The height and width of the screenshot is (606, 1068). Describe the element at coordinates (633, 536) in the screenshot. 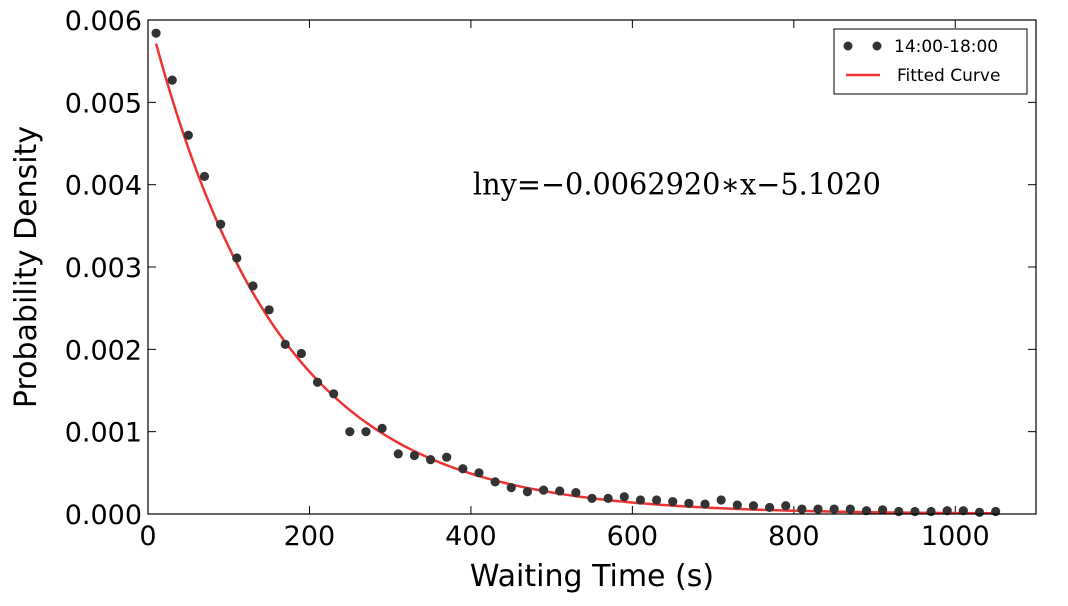

I see `x-tick-label: 600` at that location.